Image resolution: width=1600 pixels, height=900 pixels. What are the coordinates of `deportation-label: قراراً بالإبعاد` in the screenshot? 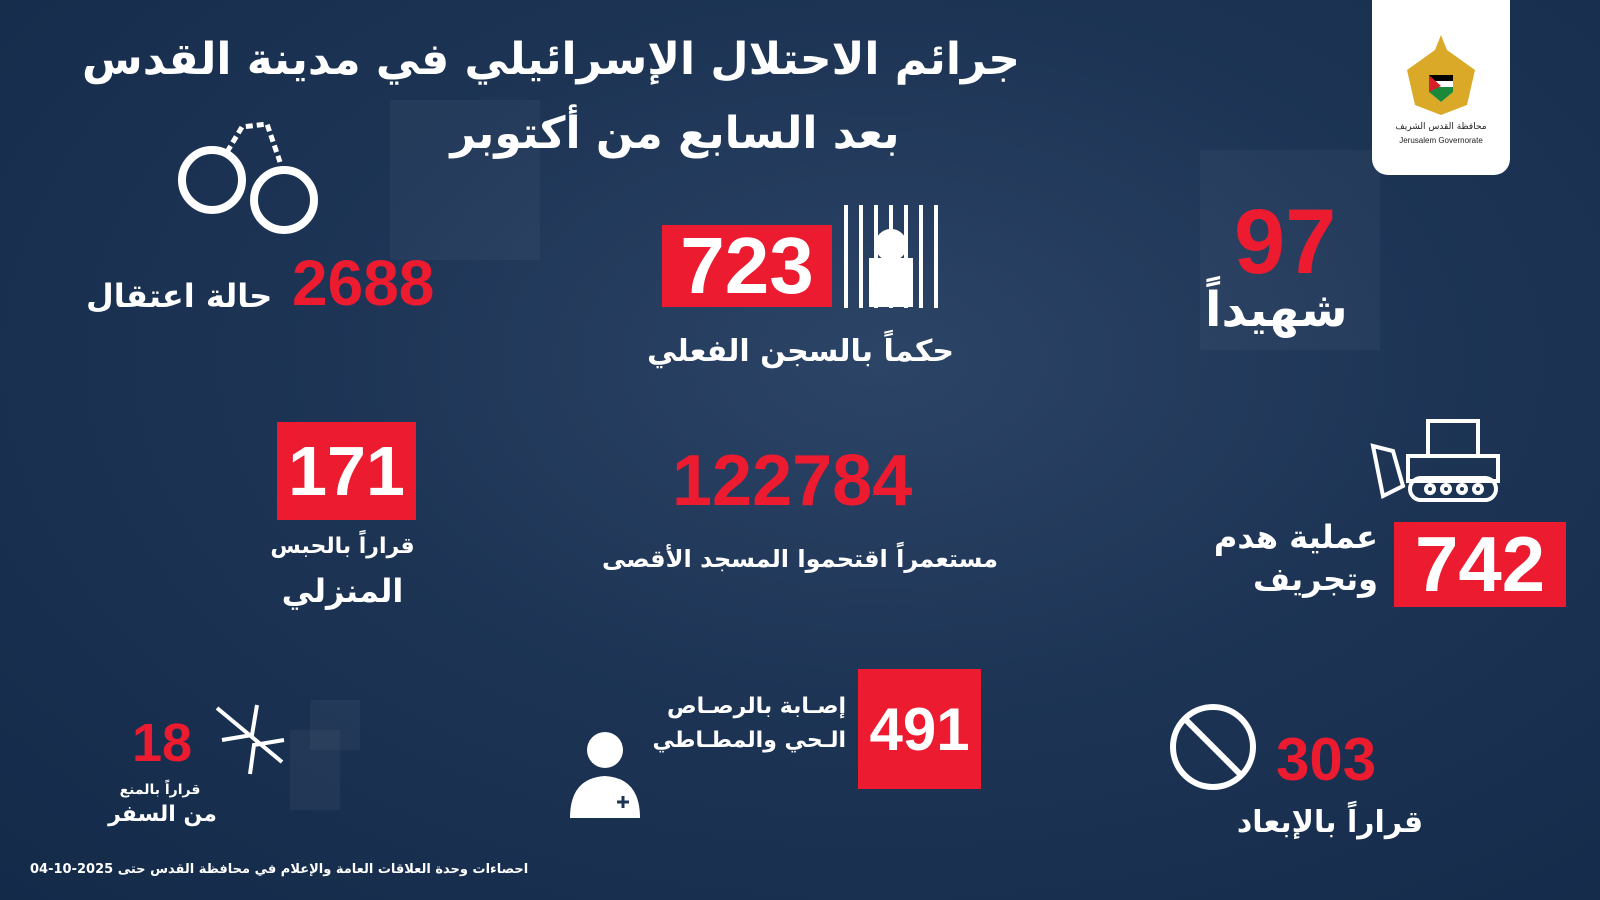 It's located at (1330, 822).